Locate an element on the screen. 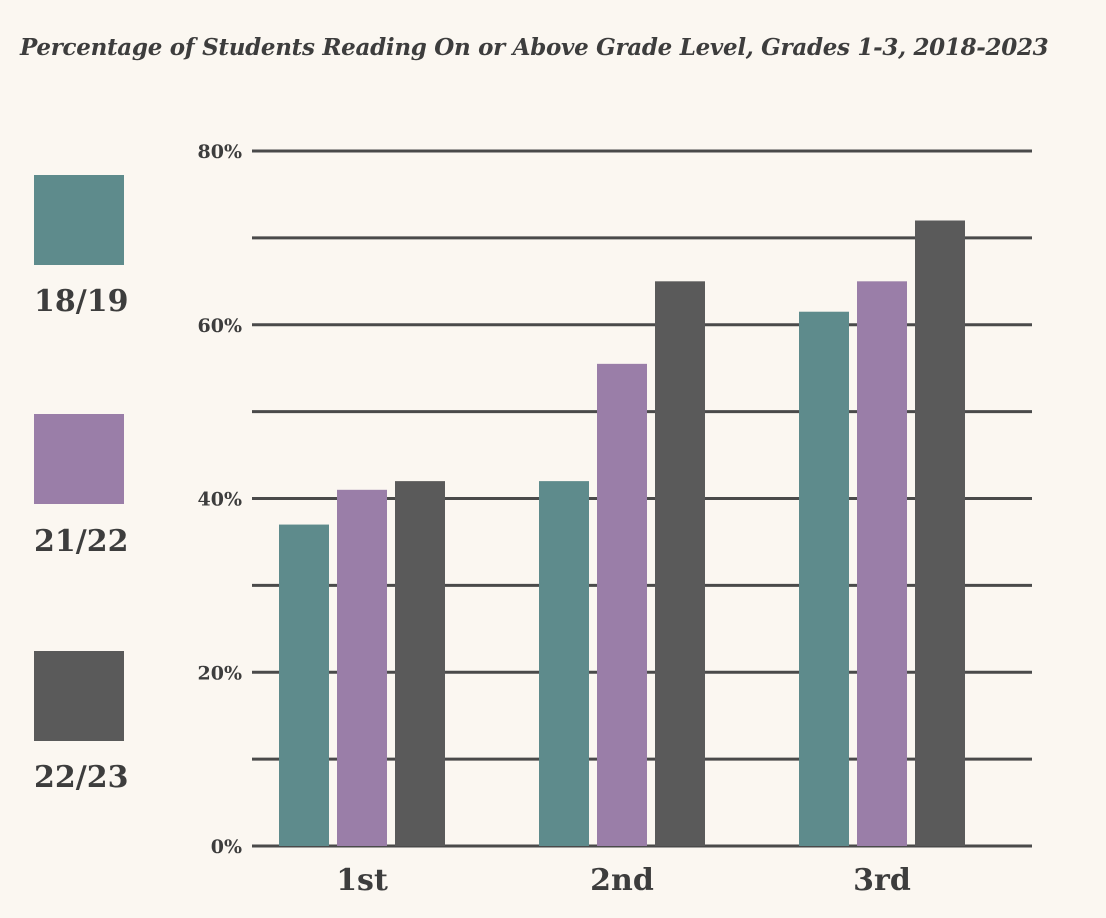 Image resolution: width=1106 pixels, height=918 pixels. bar-22-23-2nd is located at coordinates (680, 563).